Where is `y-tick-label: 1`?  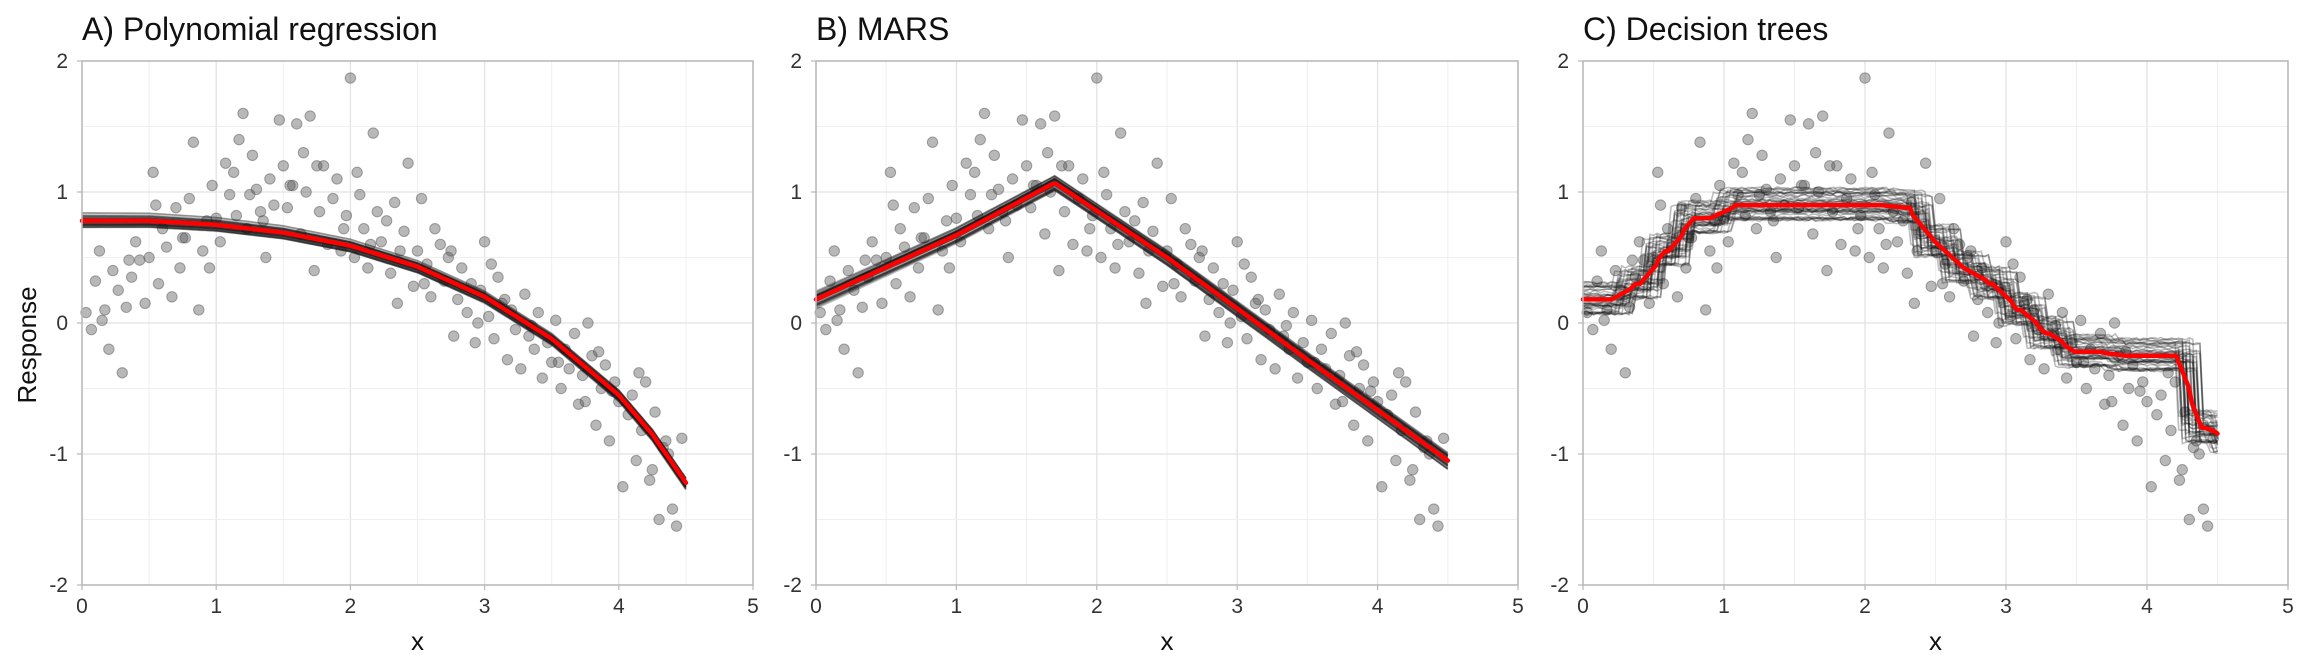
y-tick-label: 1 is located at coordinates (1563, 192).